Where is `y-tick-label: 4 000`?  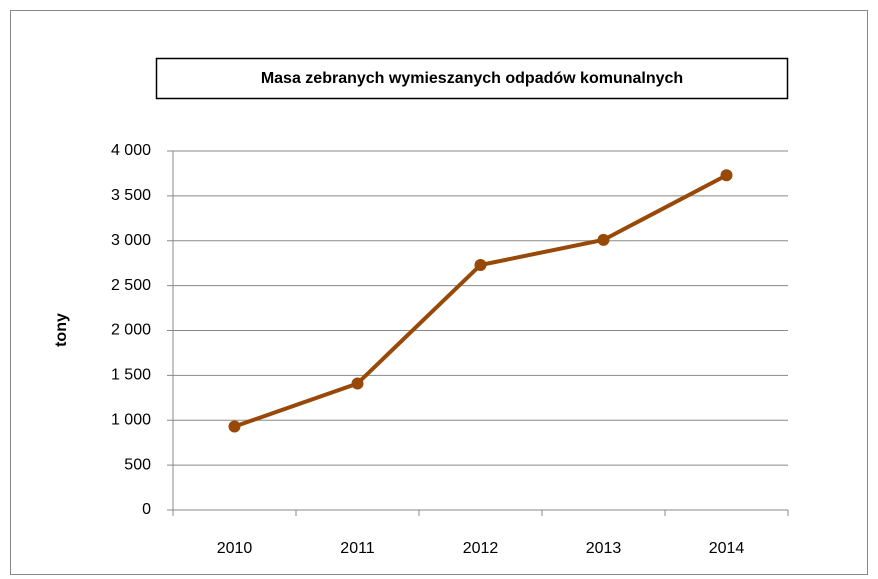 y-tick-label: 4 000 is located at coordinates (131, 150).